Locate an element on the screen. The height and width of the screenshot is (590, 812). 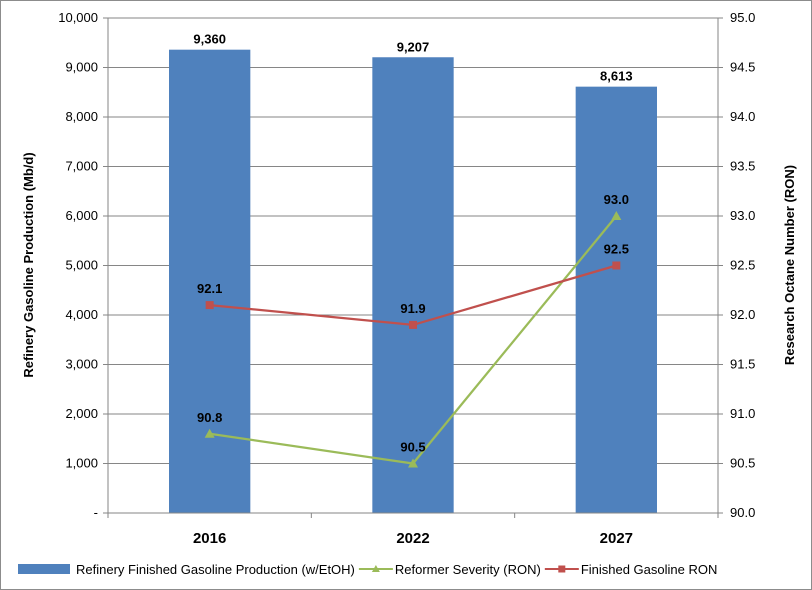
legend-swatch-bar is located at coordinates (44, 569).